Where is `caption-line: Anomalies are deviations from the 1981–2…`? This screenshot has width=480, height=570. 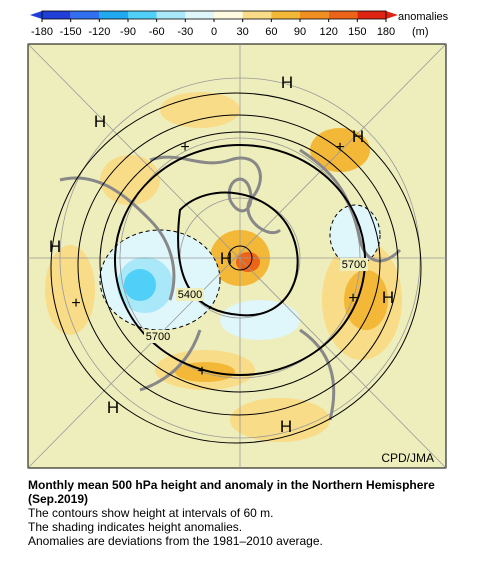
caption-line: Anomalies are deviations from the 1981–2… is located at coordinates (175, 541).